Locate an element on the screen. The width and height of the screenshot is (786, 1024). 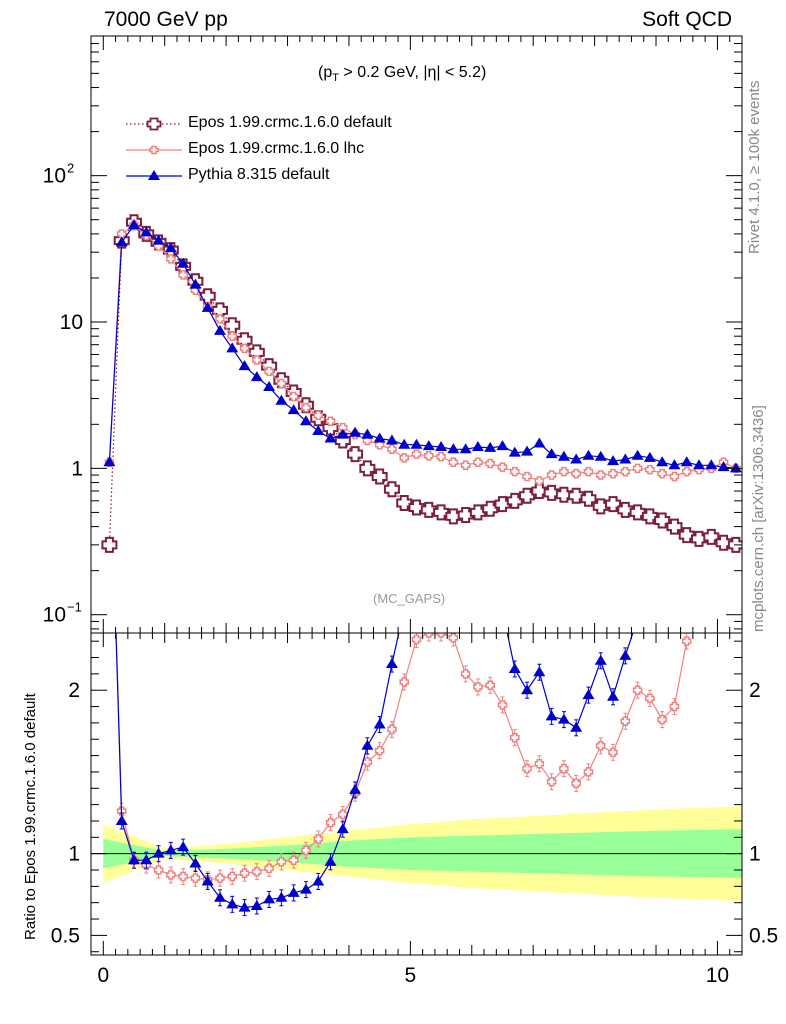
x-tick-label: 0 is located at coordinates (103, 975).